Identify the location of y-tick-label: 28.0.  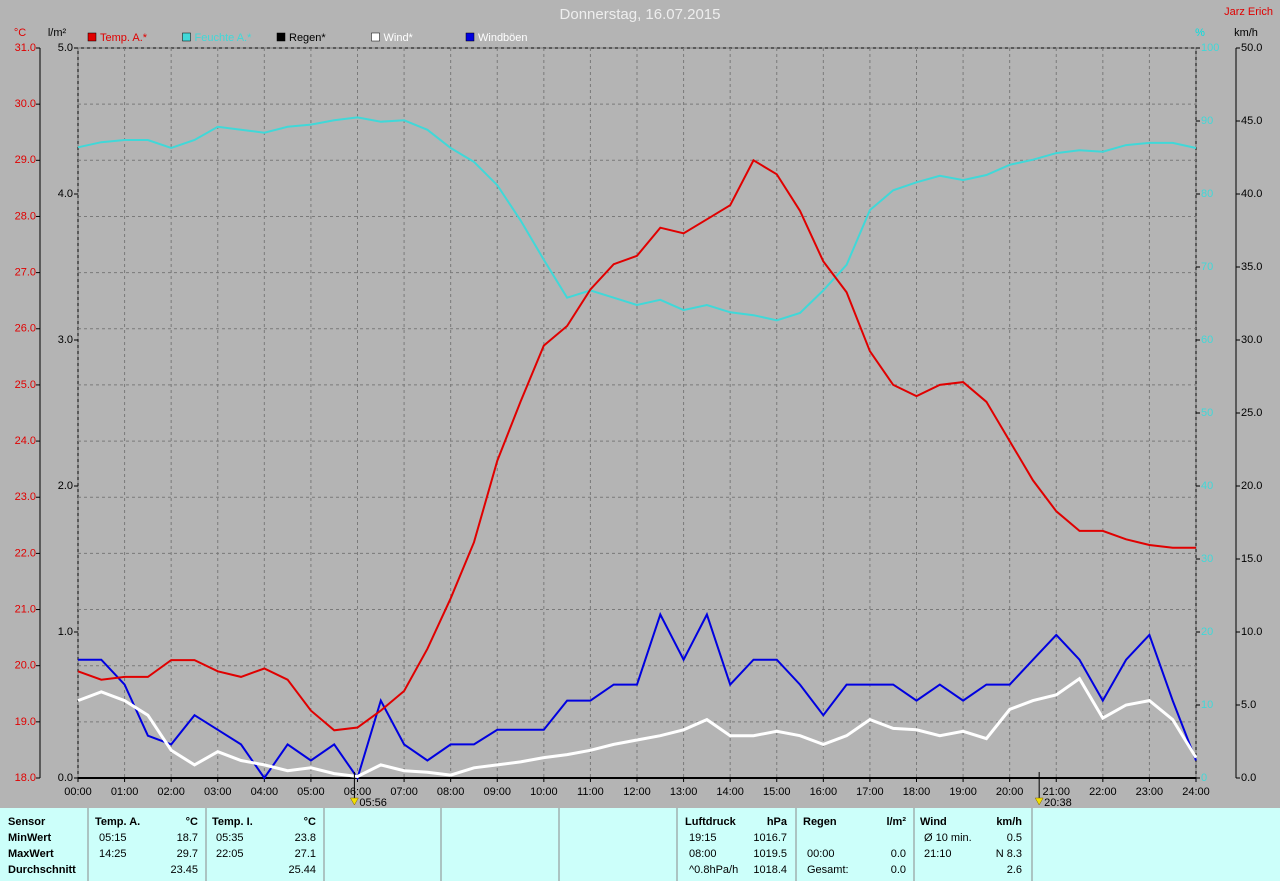
(25, 216).